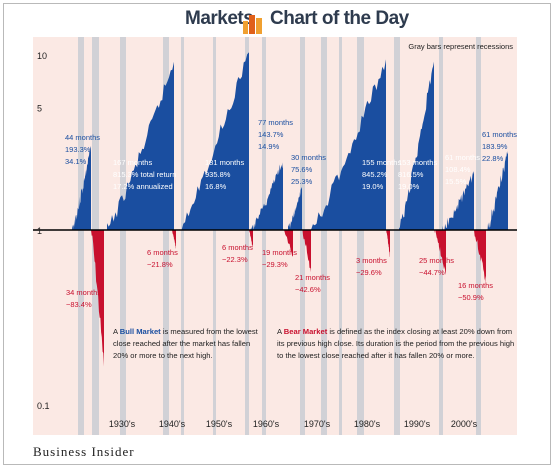 The image size is (556, 470). What do you see at coordinates (43, 231) in the screenshot?
I see `y-axis-ticks: 10 5 1 0.1` at bounding box center [43, 231].